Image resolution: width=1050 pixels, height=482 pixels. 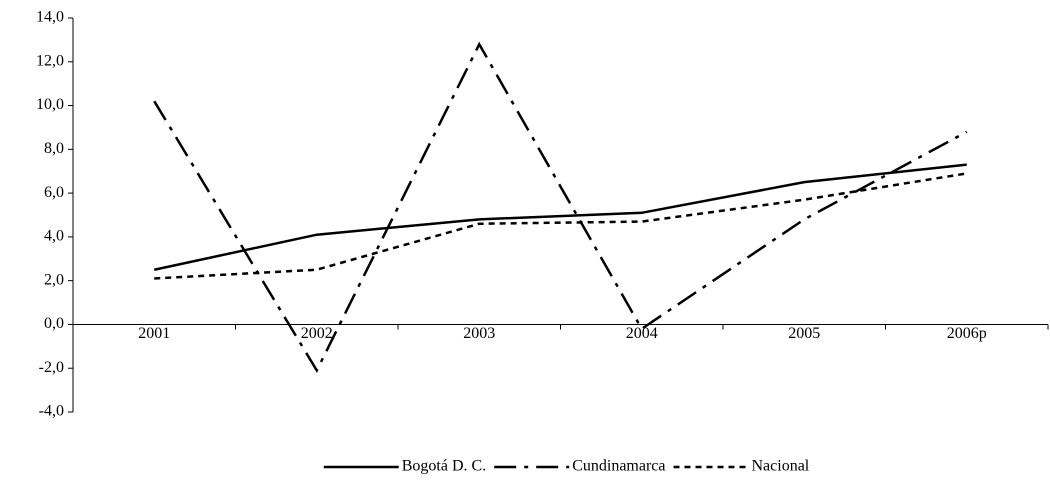 I want to click on legend-label: Bogotá D. C., so click(x=444, y=466).